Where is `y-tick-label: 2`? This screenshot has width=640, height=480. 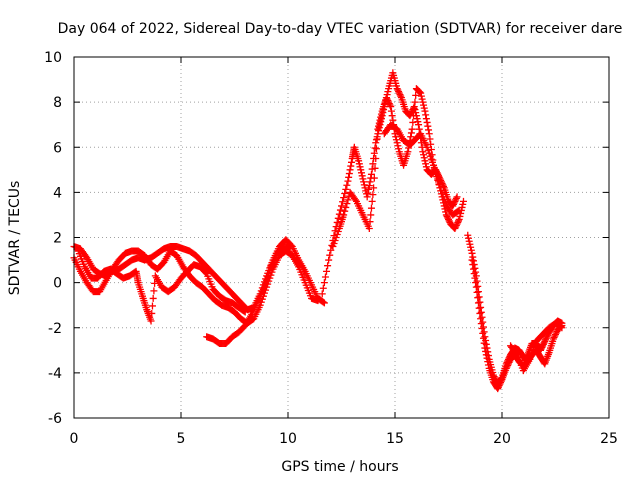
y-tick-label: 2 is located at coordinates (57, 239).